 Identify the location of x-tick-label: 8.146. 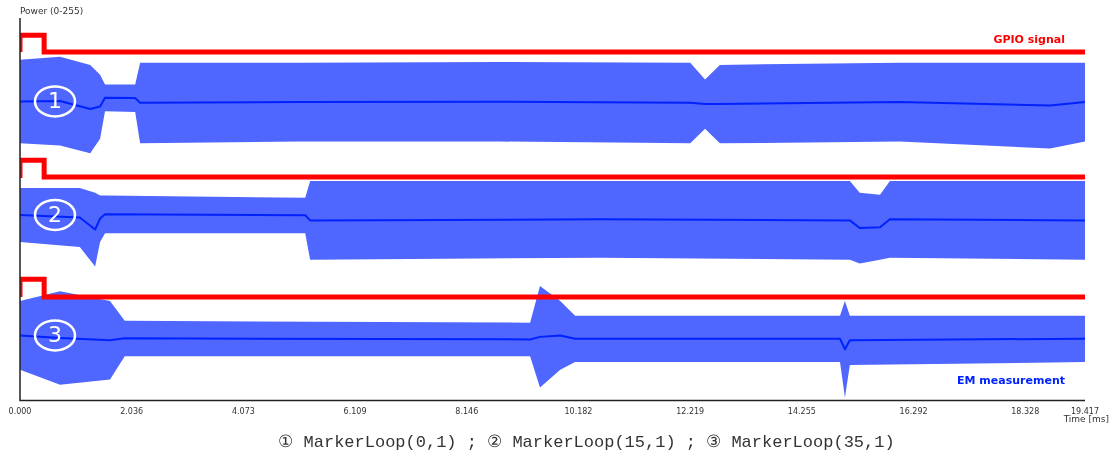
(467, 412).